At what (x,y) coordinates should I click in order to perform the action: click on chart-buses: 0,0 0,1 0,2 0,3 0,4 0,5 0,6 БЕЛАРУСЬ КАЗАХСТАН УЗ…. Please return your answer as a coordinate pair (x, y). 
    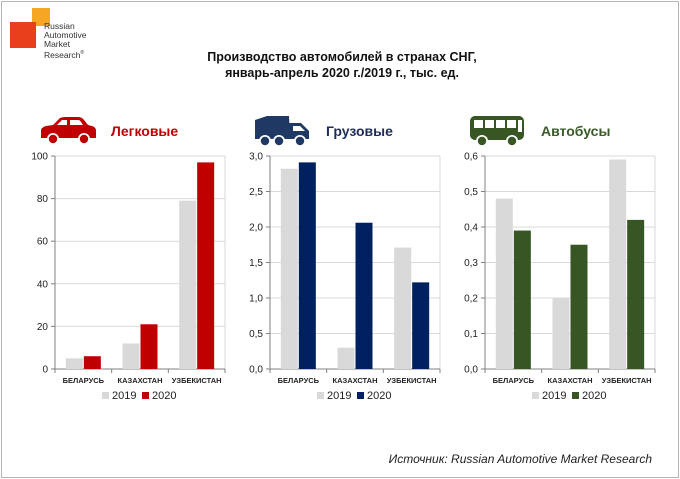
    Looking at the image, I should click on (560, 277).